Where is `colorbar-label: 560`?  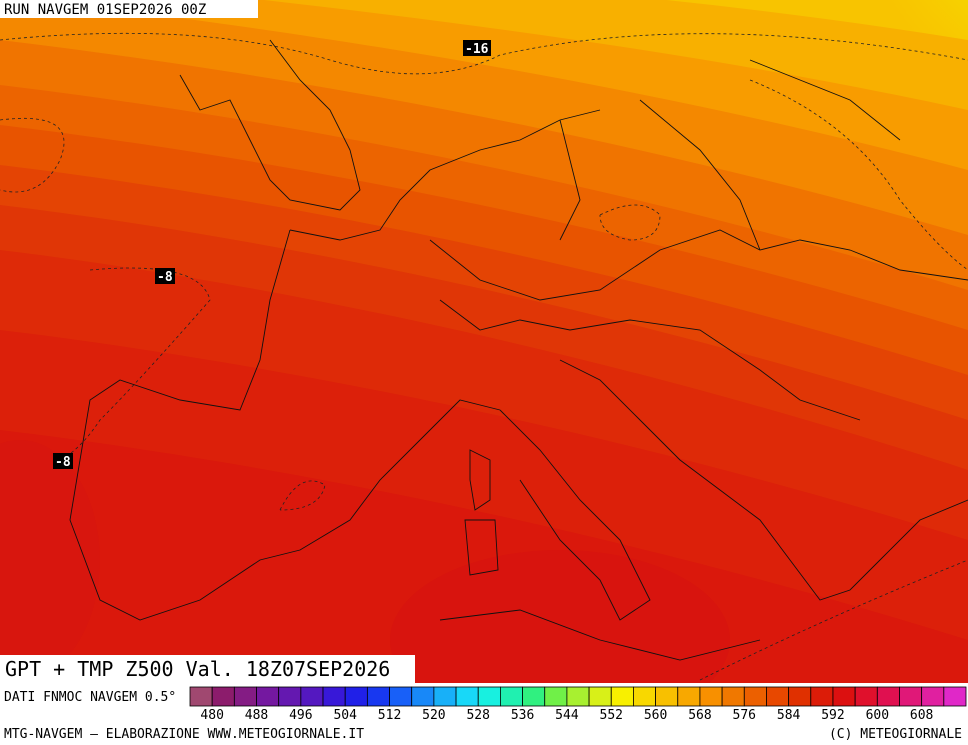
colorbar-label: 560 is located at coordinates (655, 715).